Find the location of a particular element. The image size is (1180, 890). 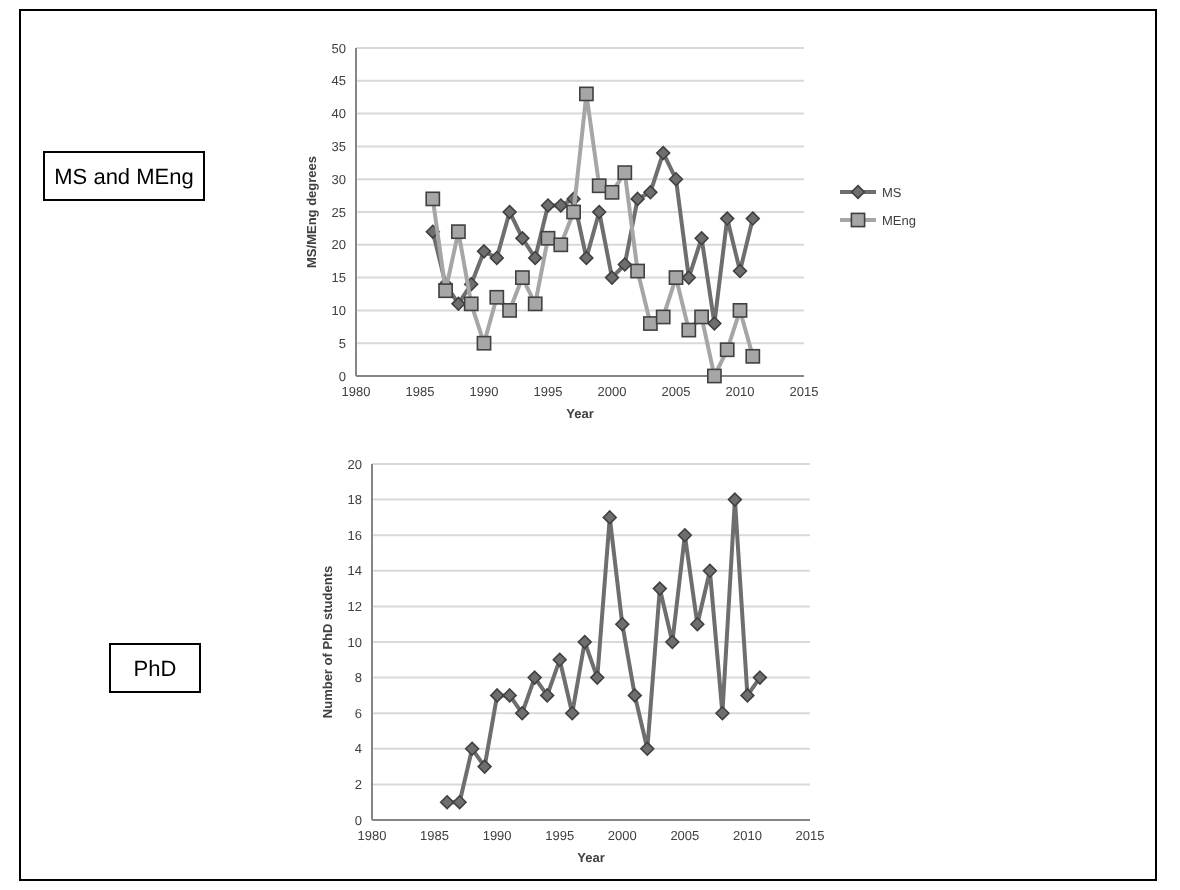

text: MS and MEng is located at coordinates (124, 177).